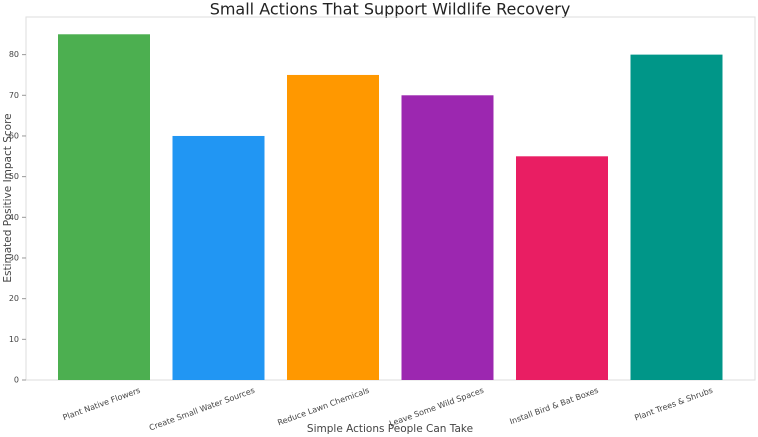 The height and width of the screenshot is (437, 758). What do you see at coordinates (14, 217) in the screenshot?
I see `y-tick-label: 40` at bounding box center [14, 217].